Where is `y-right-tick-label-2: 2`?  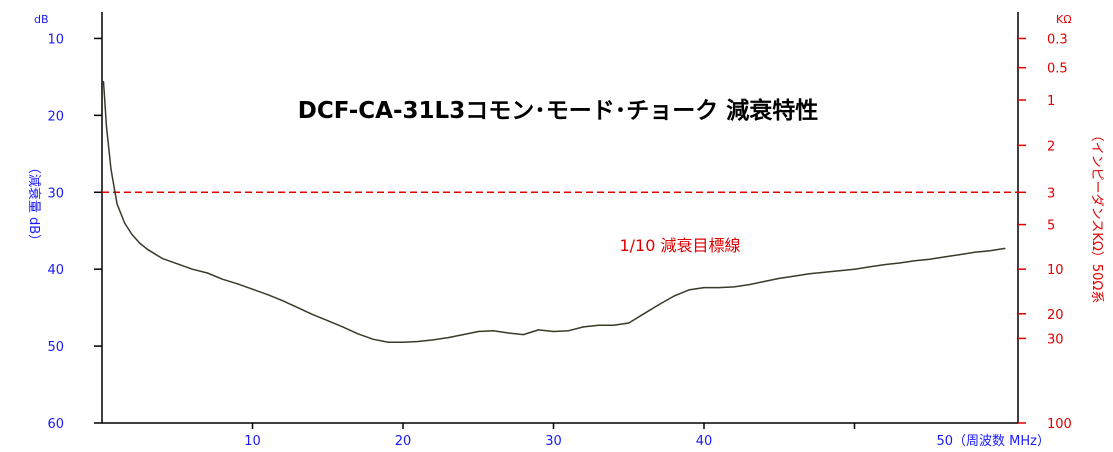 y-right-tick-label-2: 2 is located at coordinates (1051, 146).